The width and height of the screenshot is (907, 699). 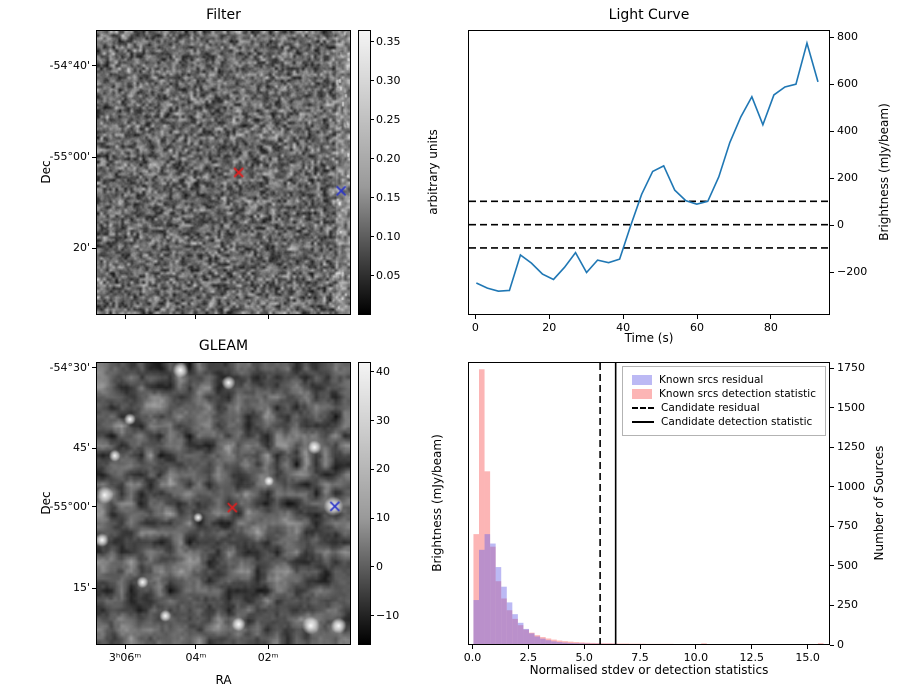 What do you see at coordinates (642, 394) in the screenshot?
I see `legend-patch-known-detection` at bounding box center [642, 394].